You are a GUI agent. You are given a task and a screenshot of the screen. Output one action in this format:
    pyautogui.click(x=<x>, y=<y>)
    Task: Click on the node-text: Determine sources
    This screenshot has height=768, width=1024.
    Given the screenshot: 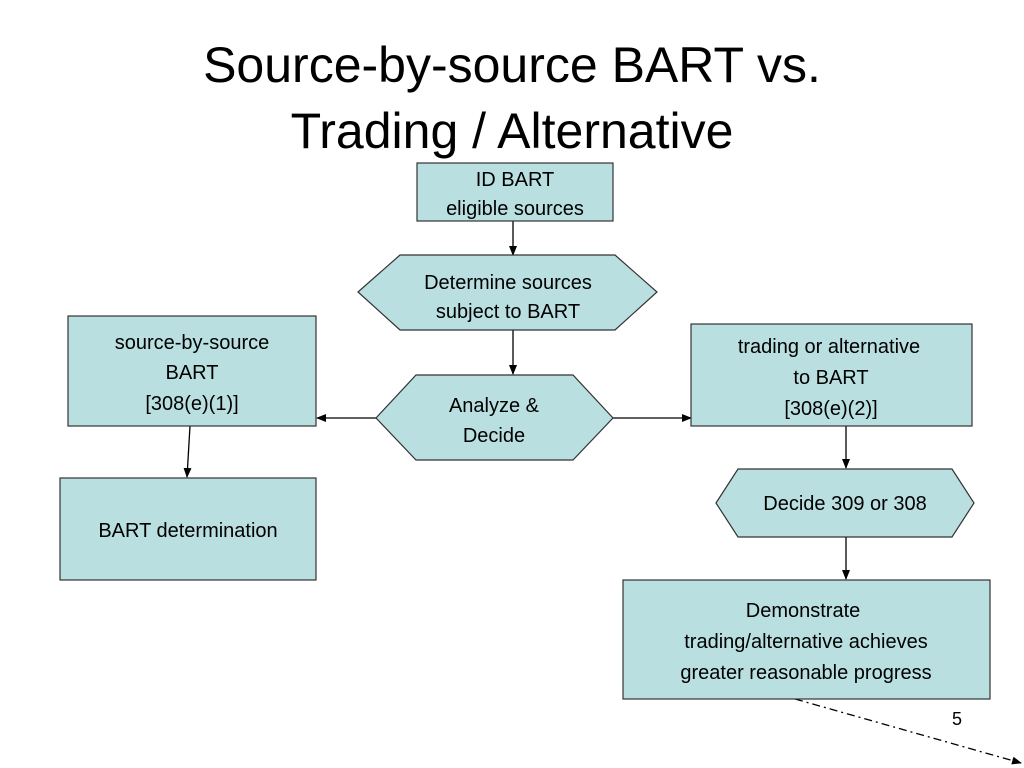 What is the action you would take?
    pyautogui.click(x=508, y=283)
    